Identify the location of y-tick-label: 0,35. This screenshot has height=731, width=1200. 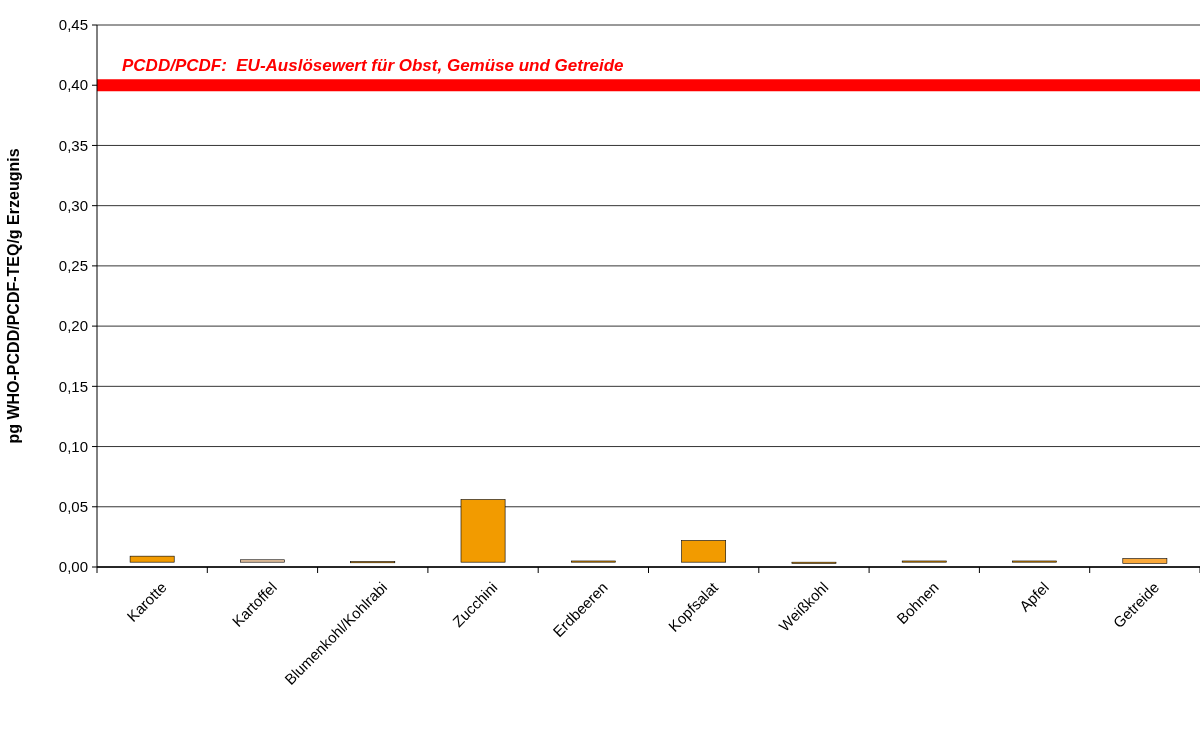
(73, 145).